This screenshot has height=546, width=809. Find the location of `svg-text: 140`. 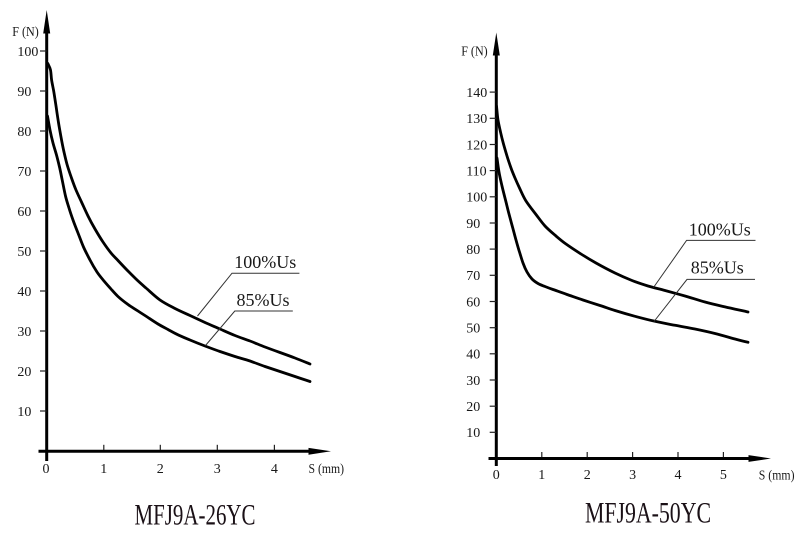

svg-text: 140 is located at coordinates (476, 93).